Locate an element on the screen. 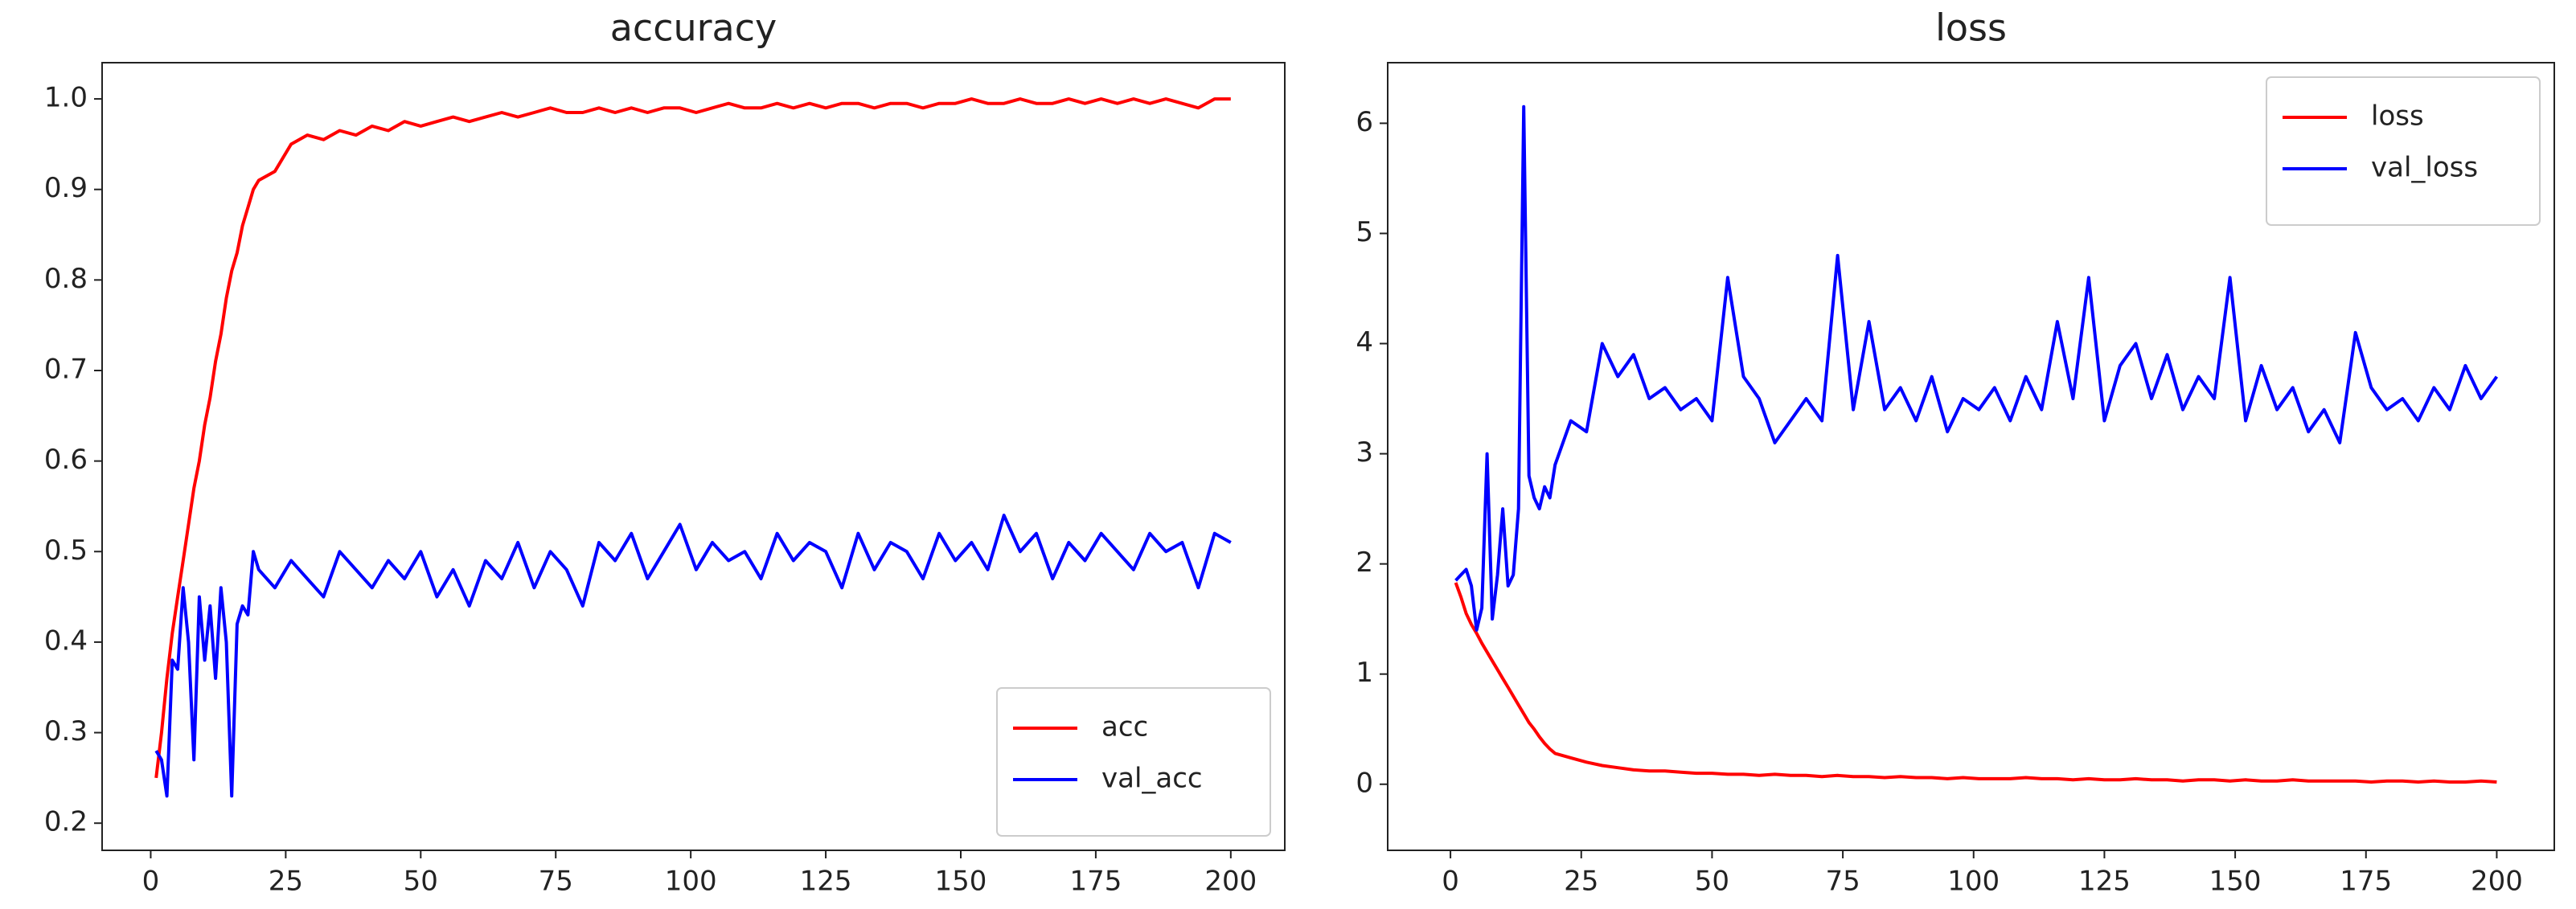  y-tick-label: 0.8 is located at coordinates (66, 279).